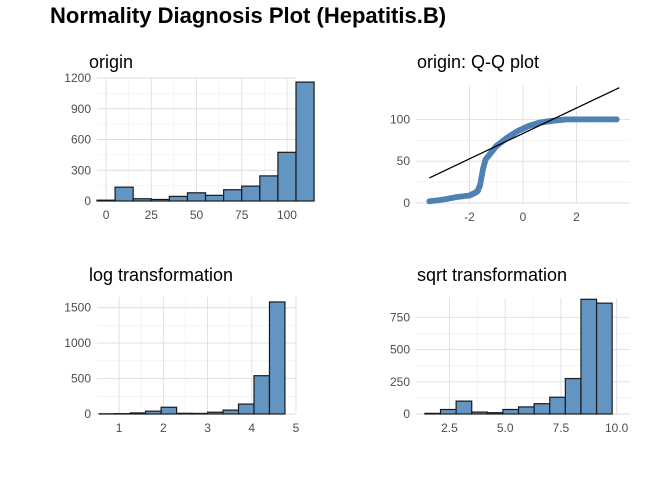  What do you see at coordinates (77, 78) in the screenshot?
I see `y-tick-label: 1200` at bounding box center [77, 78].